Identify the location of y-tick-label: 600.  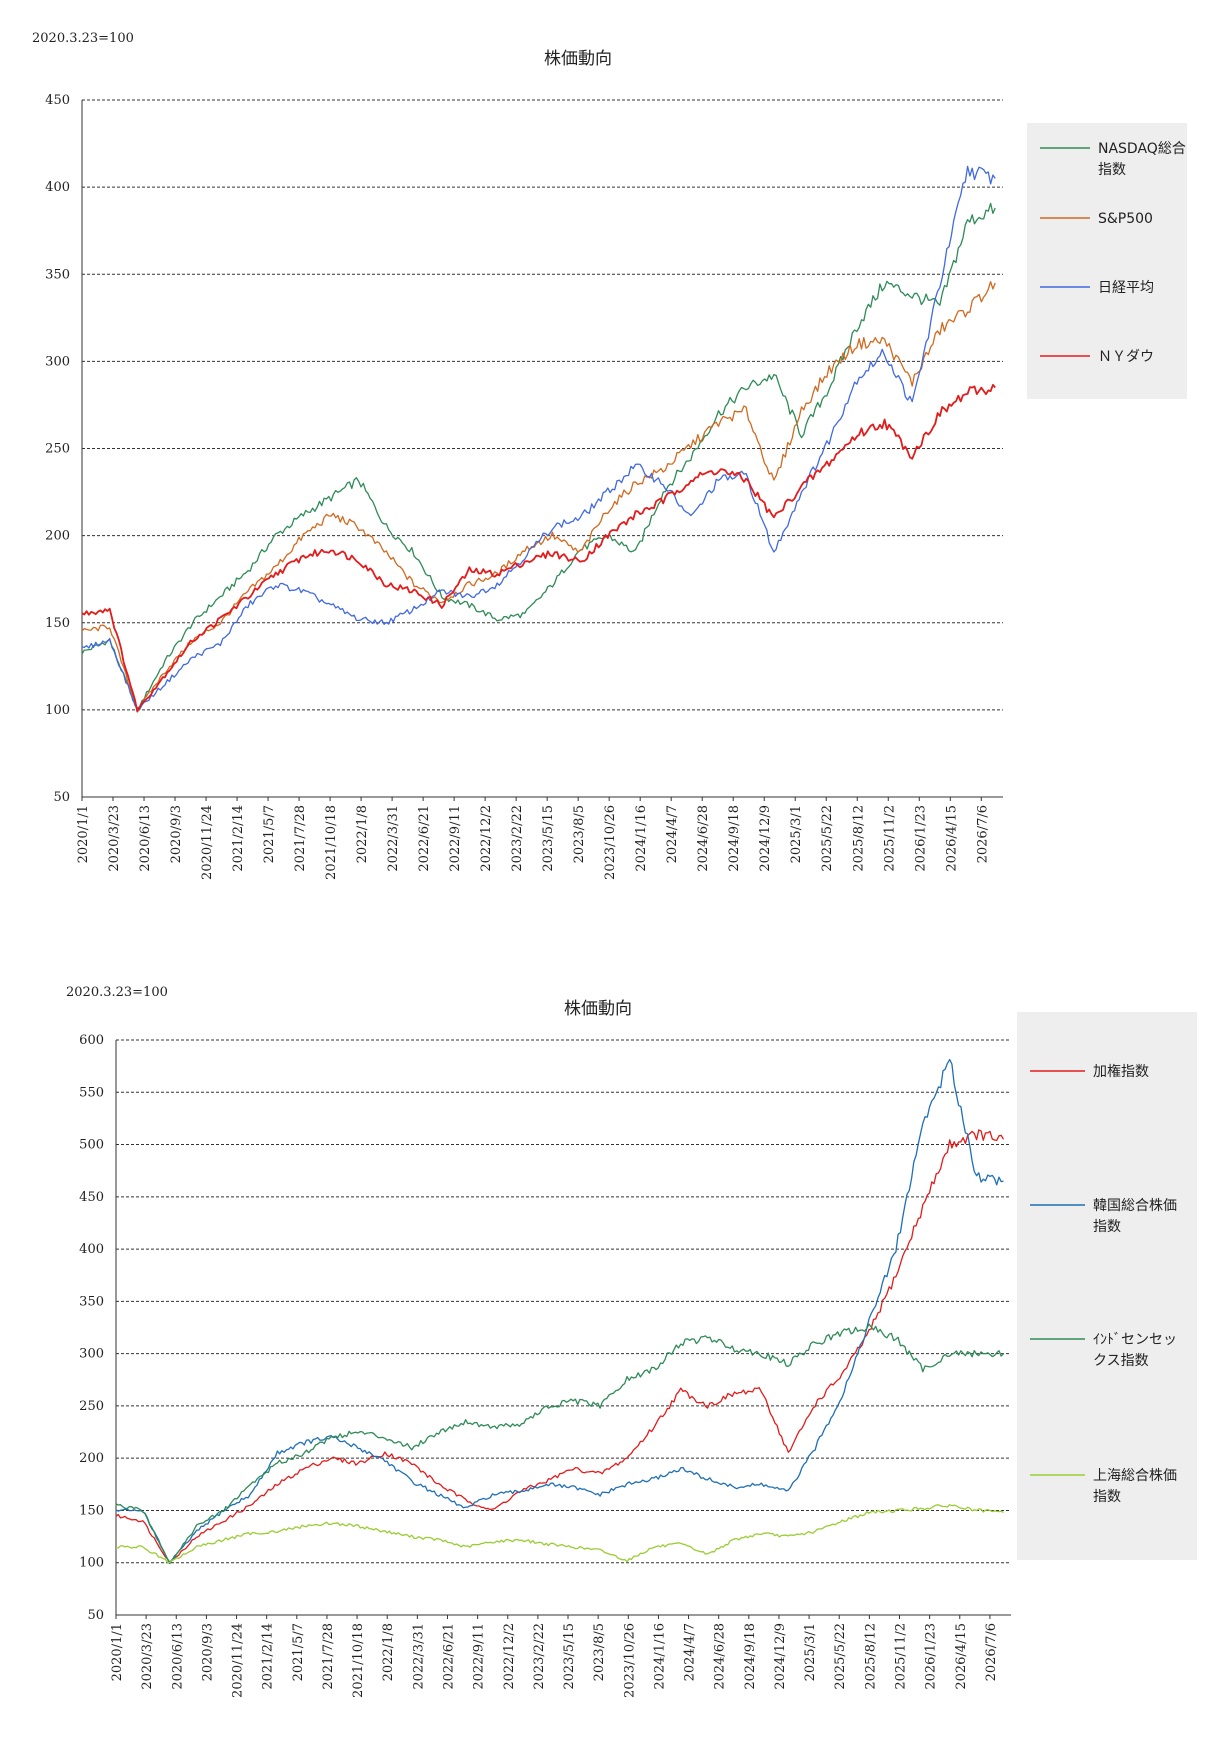
(91, 1040).